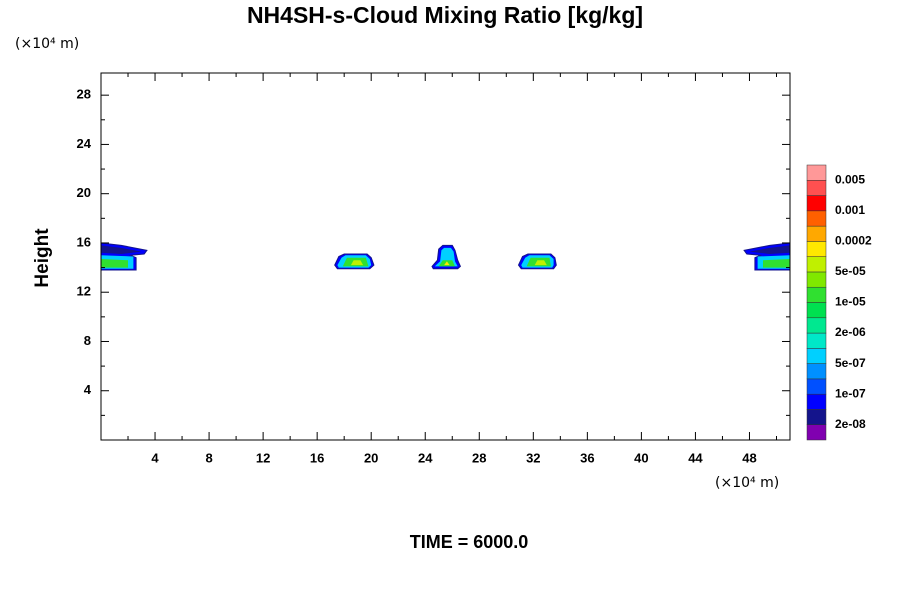  Describe the element at coordinates (84, 291) in the screenshot. I see `y-tick-label: 12` at that location.